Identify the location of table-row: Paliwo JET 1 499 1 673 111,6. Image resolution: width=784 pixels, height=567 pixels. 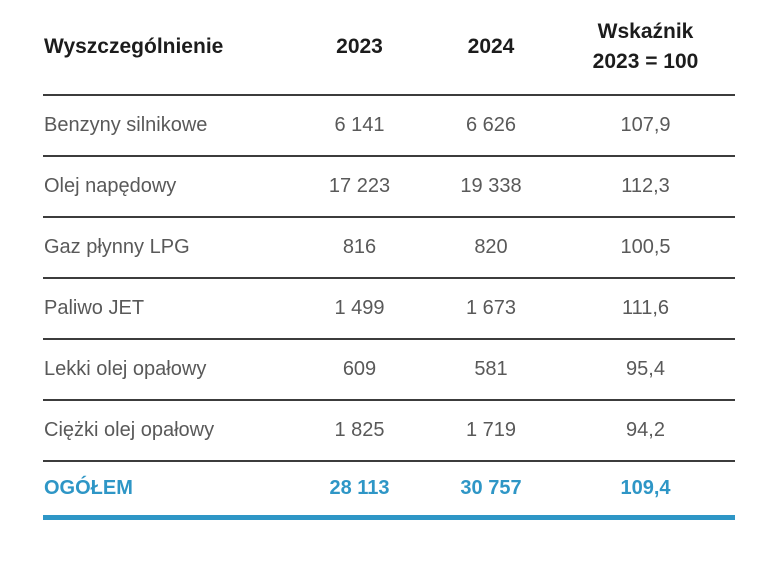
(389, 309).